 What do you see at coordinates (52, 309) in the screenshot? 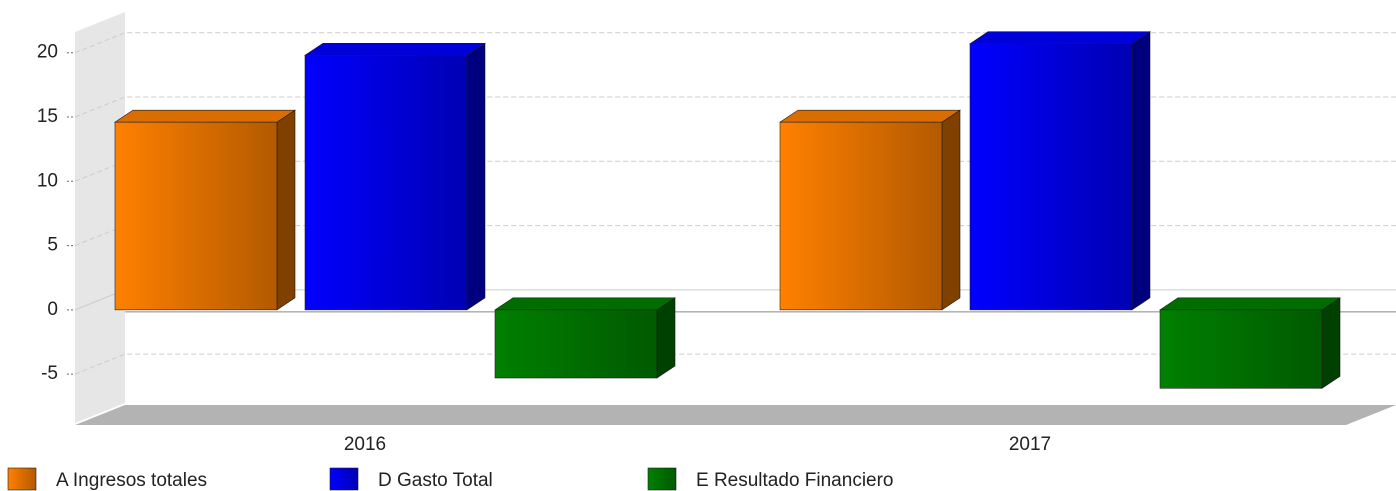
I see `y-tick-label: 0` at bounding box center [52, 309].